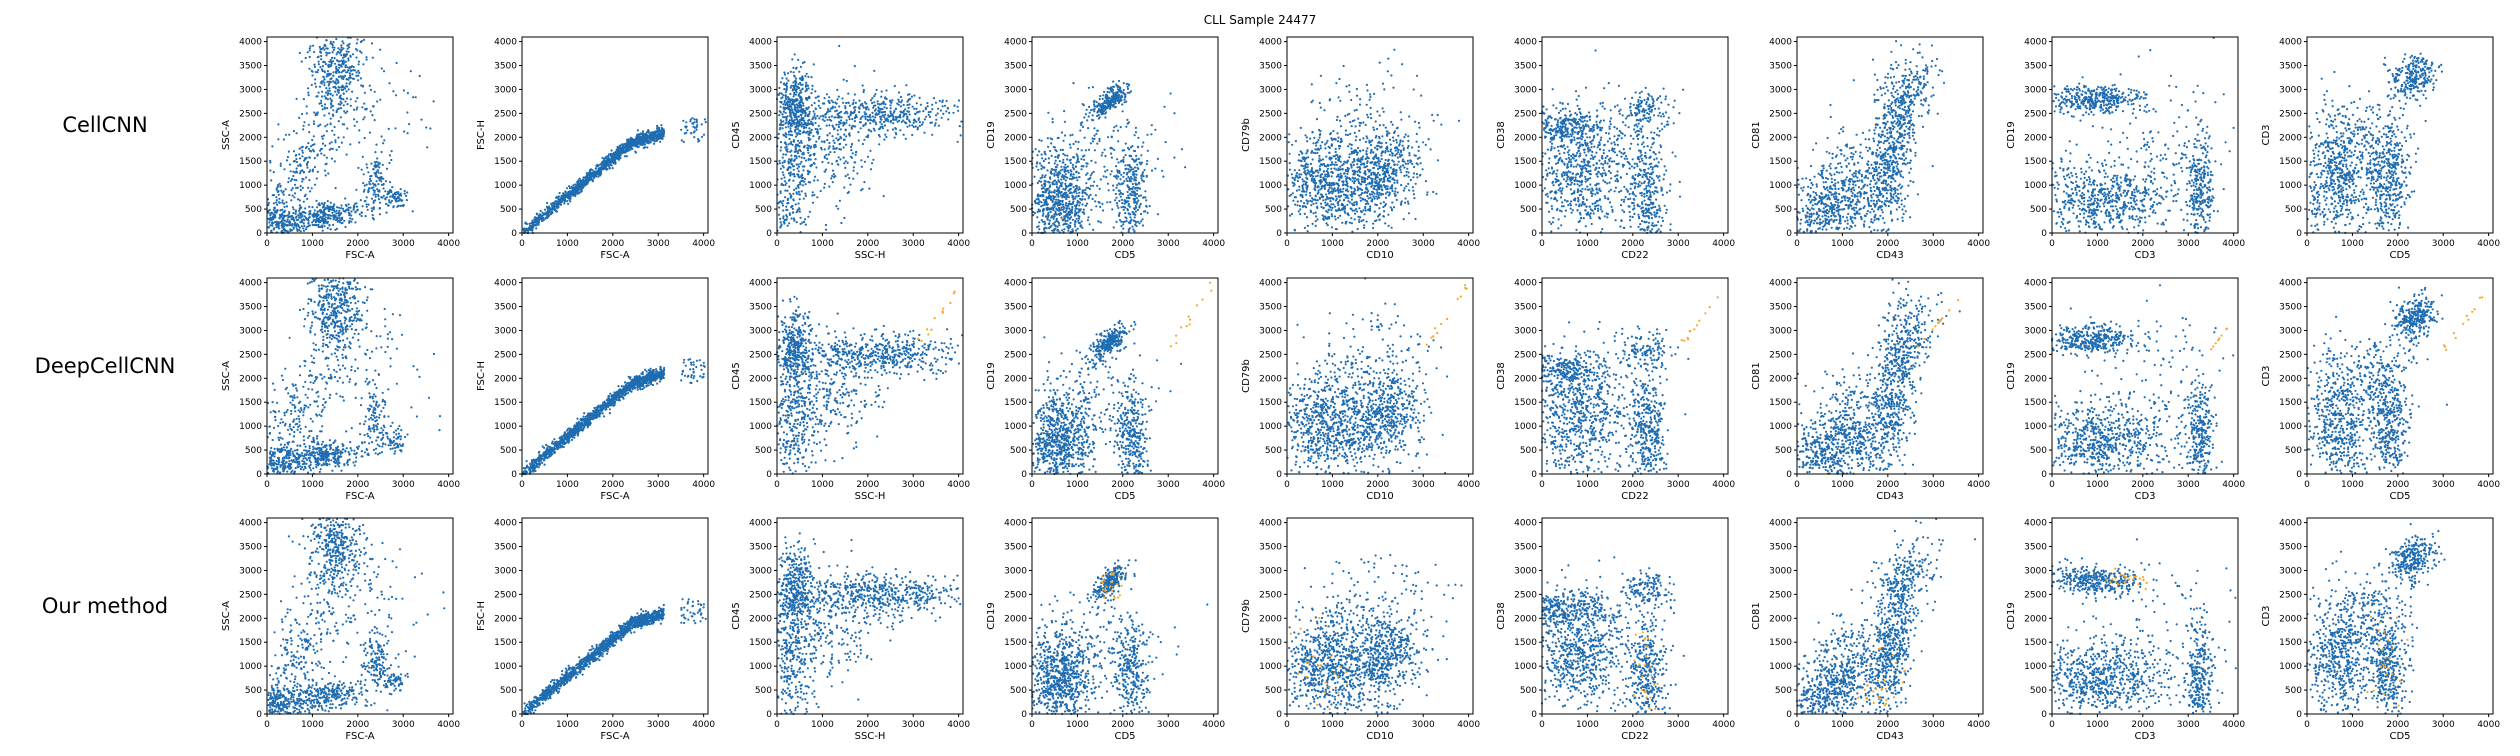 The width and height of the screenshot is (2520, 756). Describe the element at coordinates (250, 114) in the screenshot. I see `y-tick-label: 2500` at that location.